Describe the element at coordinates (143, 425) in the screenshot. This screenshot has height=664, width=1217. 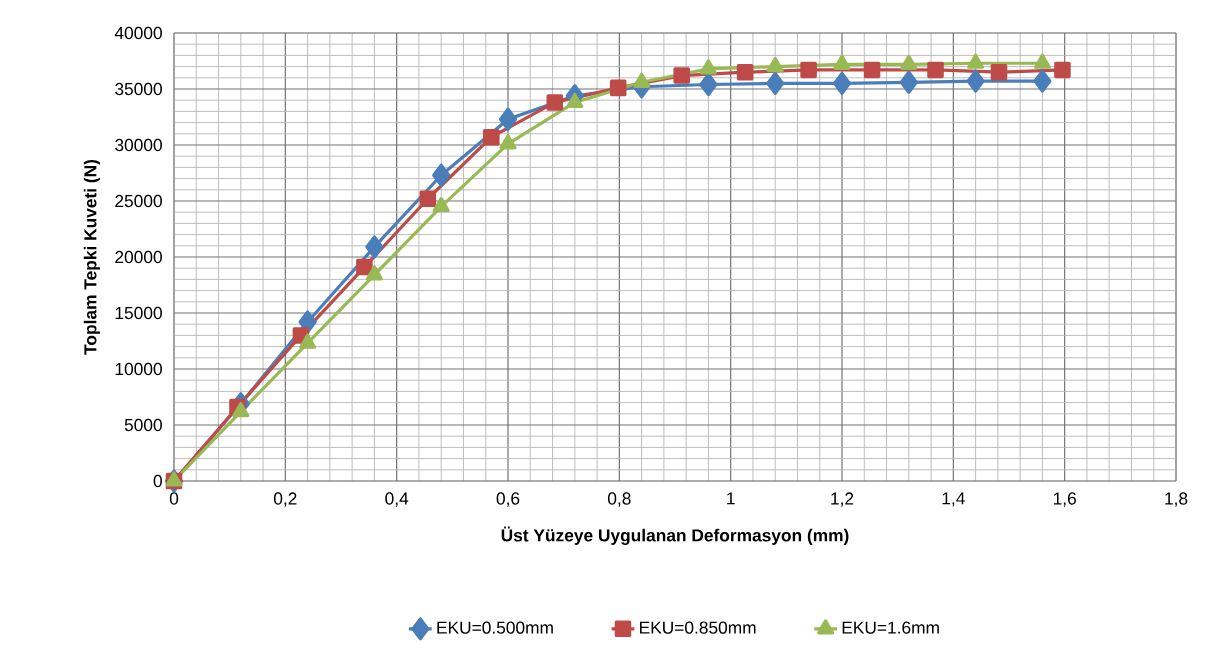
I see `y-tick-label: 5000` at that location.